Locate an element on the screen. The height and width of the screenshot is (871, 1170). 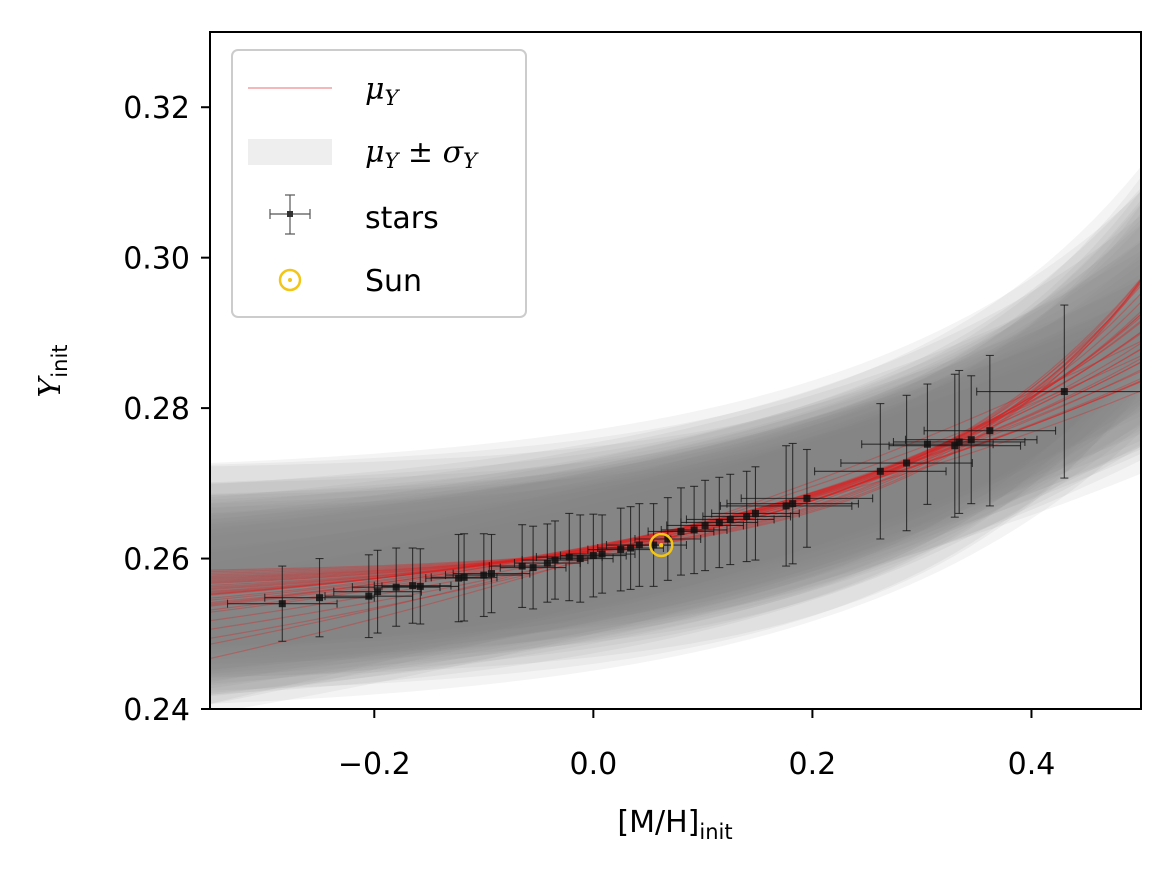
legend: μY μY ± σY stars Sun is located at coordinates (379, 183).